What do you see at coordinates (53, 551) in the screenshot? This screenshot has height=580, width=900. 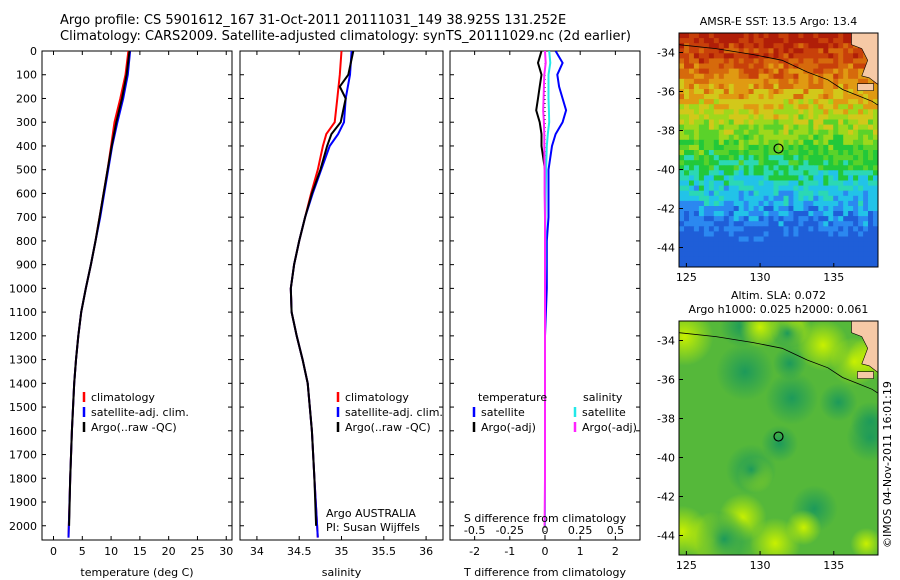 I see `x-tick-label: 0` at bounding box center [53, 551].